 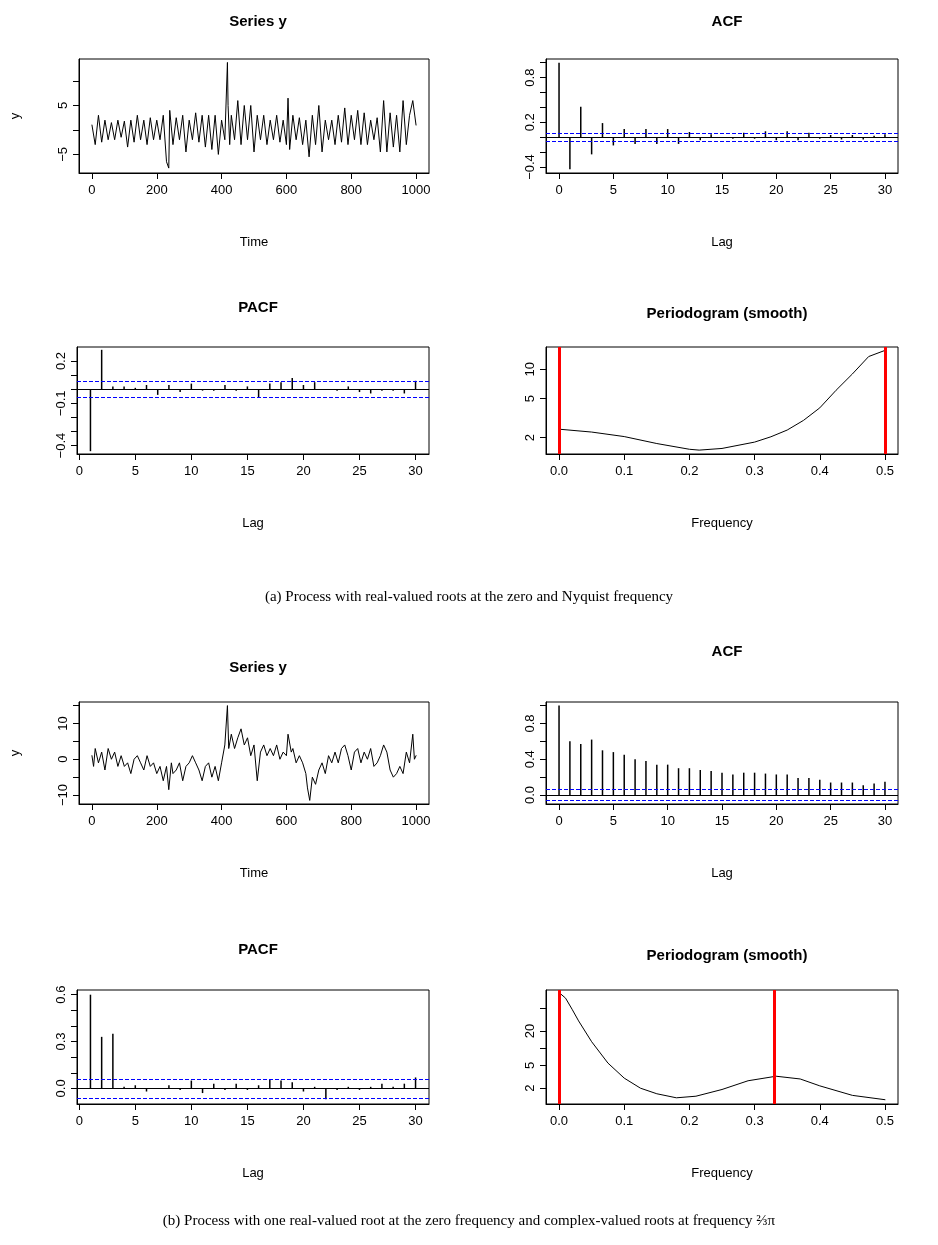 What do you see at coordinates (60, 403) in the screenshot?
I see `y-tick-label: −0.1` at bounding box center [60, 403].